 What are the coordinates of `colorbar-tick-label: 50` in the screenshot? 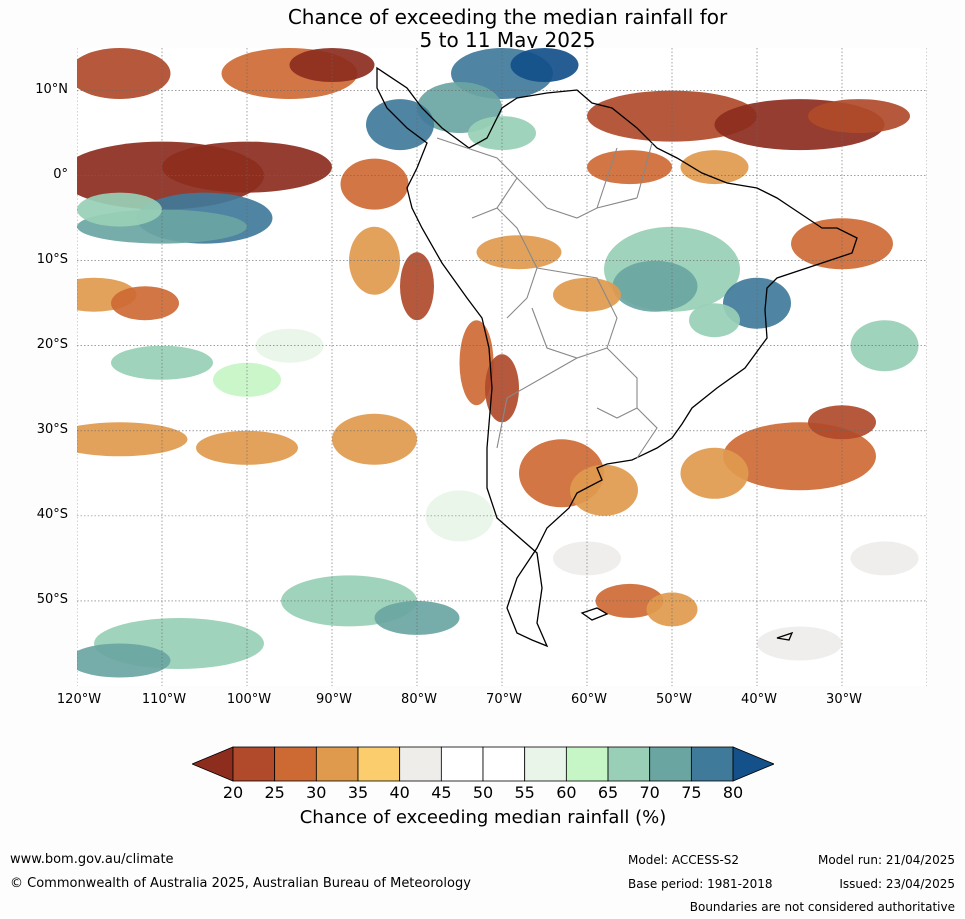 It's located at (483, 792).